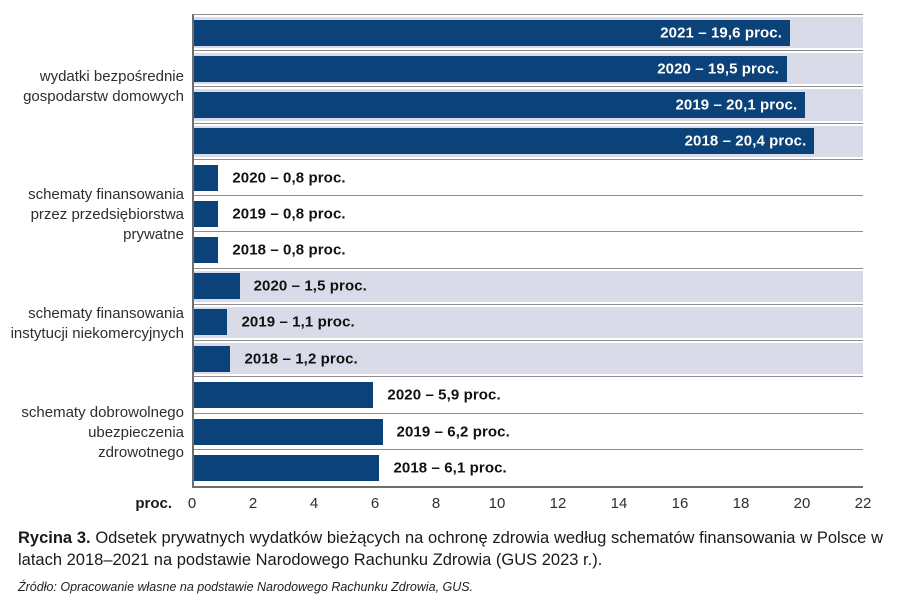  Describe the element at coordinates (500, 105) in the screenshot. I see `bar-2019: 2019 – 20,1 proc.` at that location.